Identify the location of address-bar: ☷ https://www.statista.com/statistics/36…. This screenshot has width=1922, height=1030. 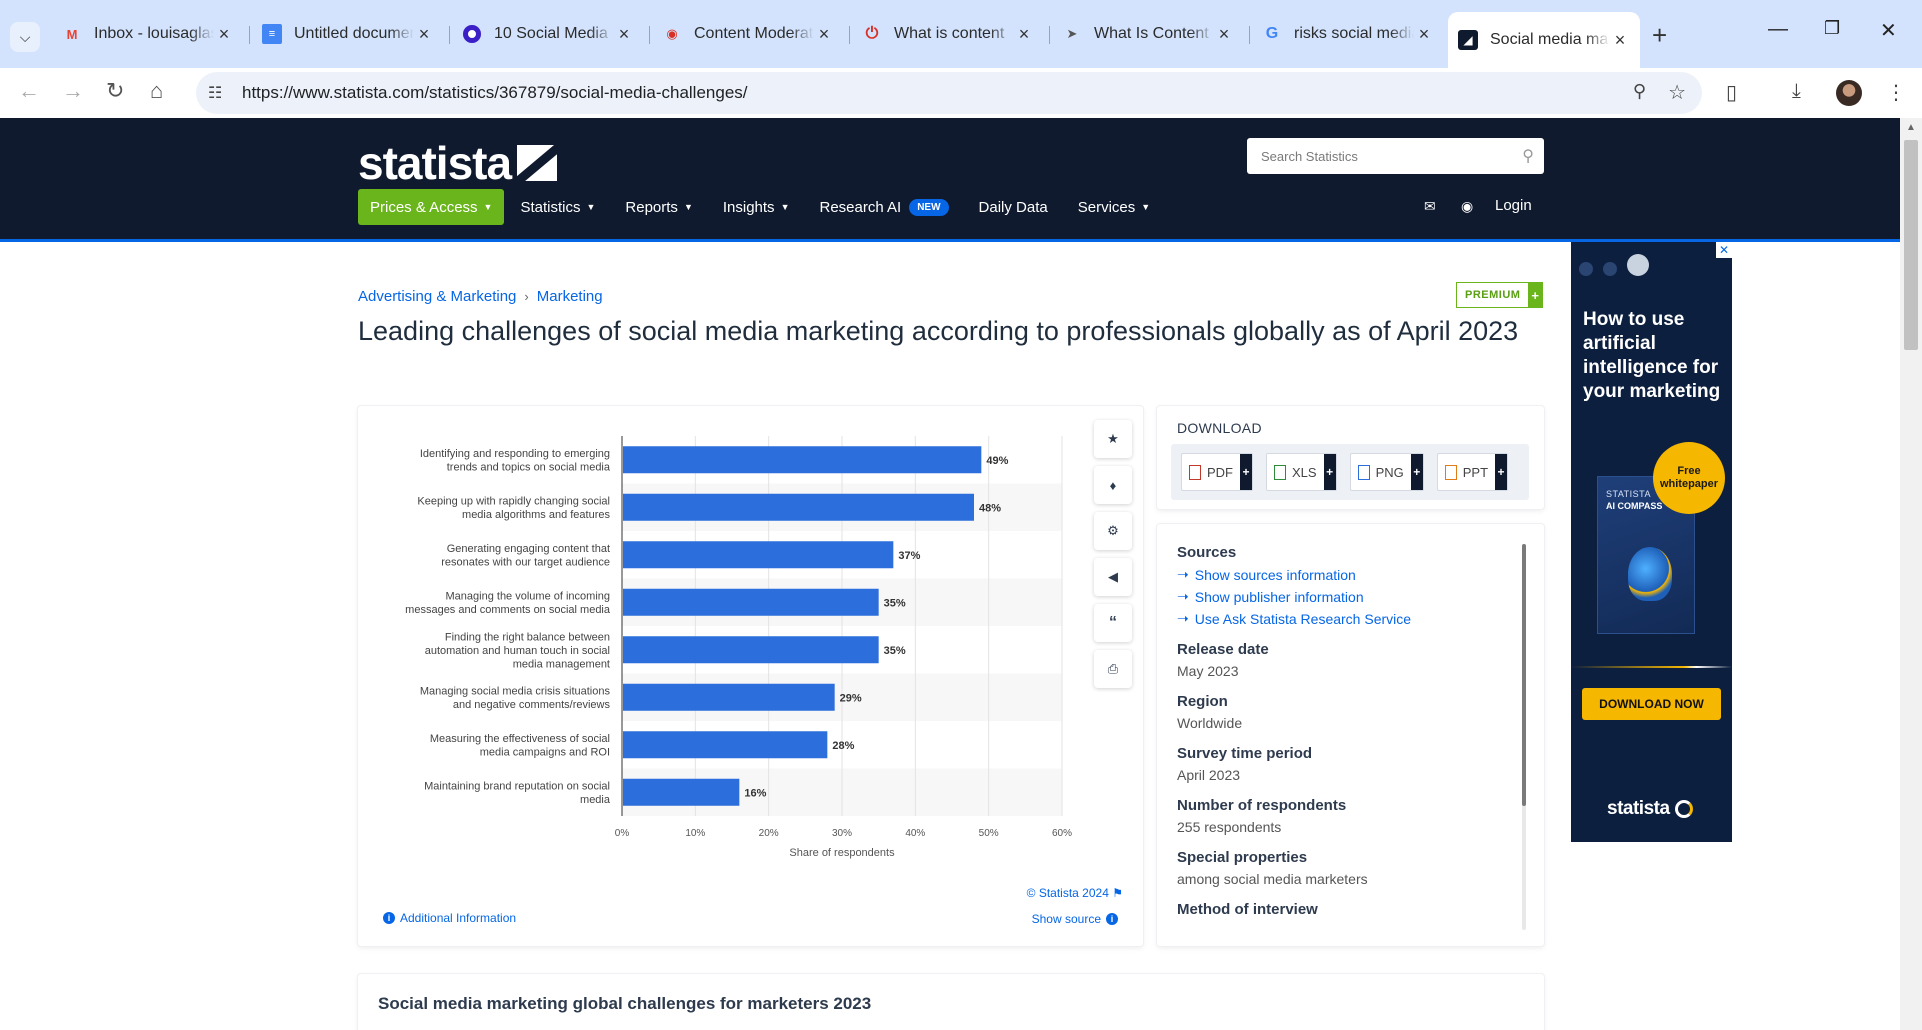
(949, 93).